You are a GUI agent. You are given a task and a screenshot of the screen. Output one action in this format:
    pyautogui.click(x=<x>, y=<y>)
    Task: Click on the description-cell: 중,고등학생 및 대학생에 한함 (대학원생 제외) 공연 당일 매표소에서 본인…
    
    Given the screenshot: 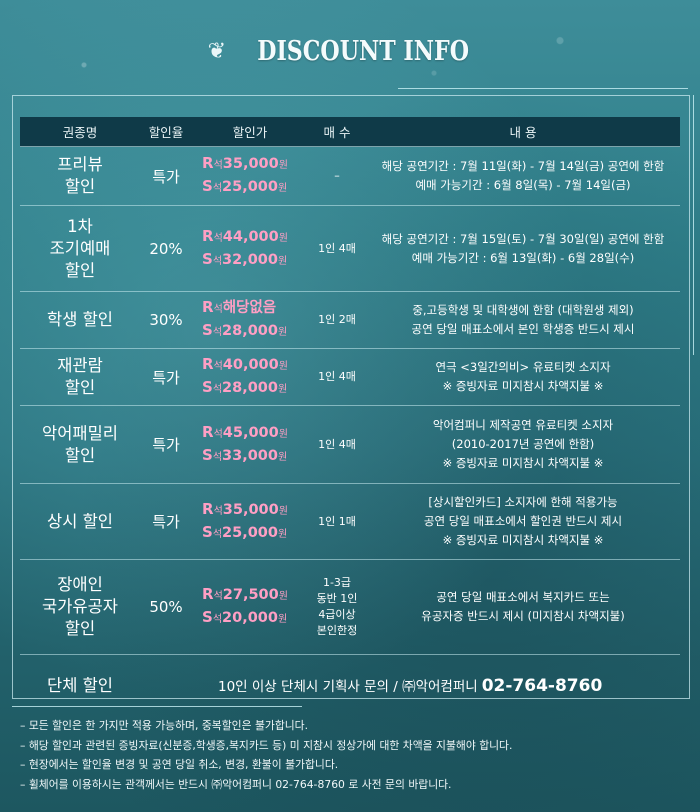 What is the action you would take?
    pyautogui.click(x=523, y=320)
    